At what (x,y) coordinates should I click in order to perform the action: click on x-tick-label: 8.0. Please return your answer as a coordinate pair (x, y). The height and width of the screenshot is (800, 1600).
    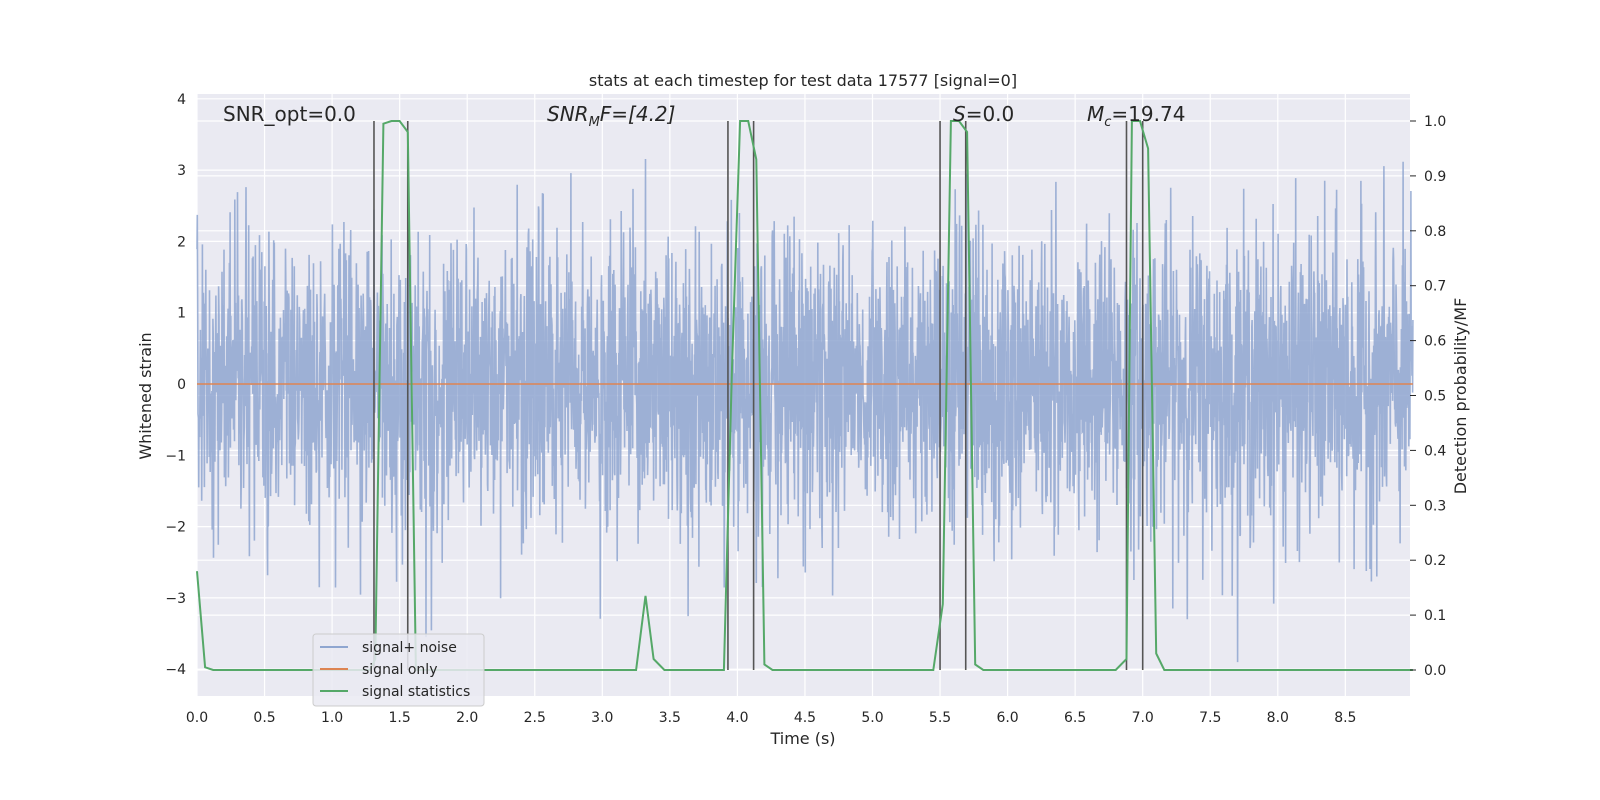
    Looking at the image, I should click on (1278, 718).